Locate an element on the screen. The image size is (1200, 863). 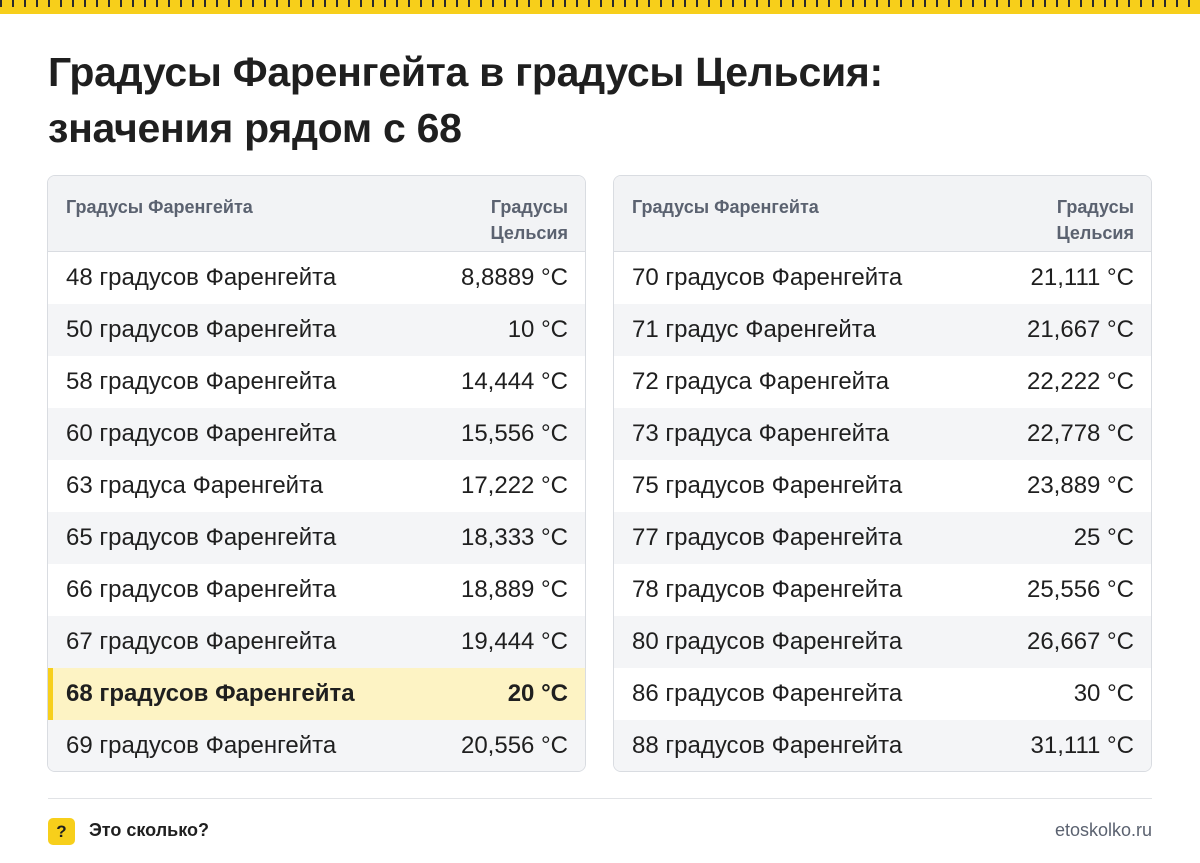
celsius-cell: 20,556 °C is located at coordinates (514, 745).